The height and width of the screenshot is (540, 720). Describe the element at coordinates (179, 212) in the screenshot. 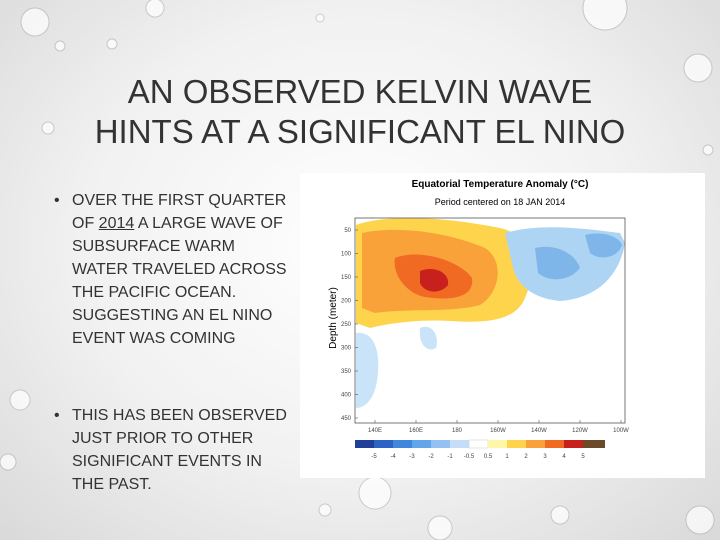

I see `bullet-text: OVER THE FIRST QUARTER OF` at that location.